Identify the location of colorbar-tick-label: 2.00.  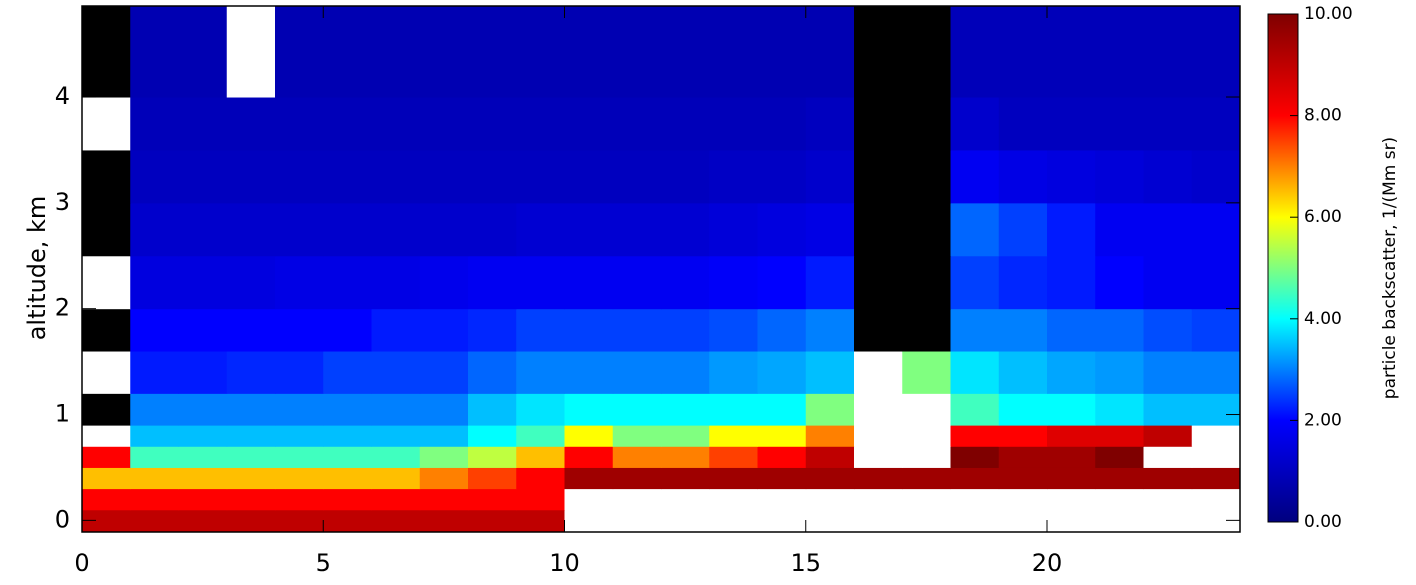
(1323, 420).